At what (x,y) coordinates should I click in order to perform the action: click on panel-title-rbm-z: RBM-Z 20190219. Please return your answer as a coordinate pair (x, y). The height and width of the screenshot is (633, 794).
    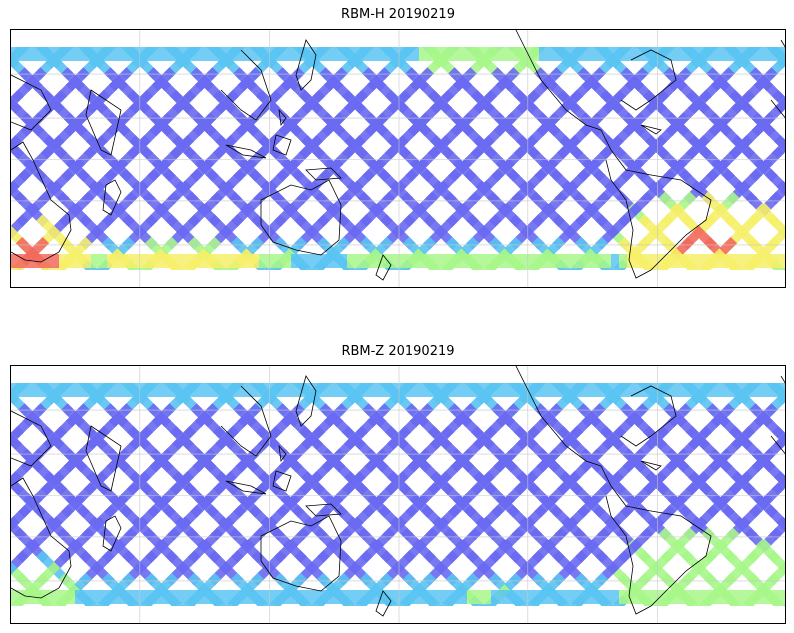
    Looking at the image, I should click on (398, 351).